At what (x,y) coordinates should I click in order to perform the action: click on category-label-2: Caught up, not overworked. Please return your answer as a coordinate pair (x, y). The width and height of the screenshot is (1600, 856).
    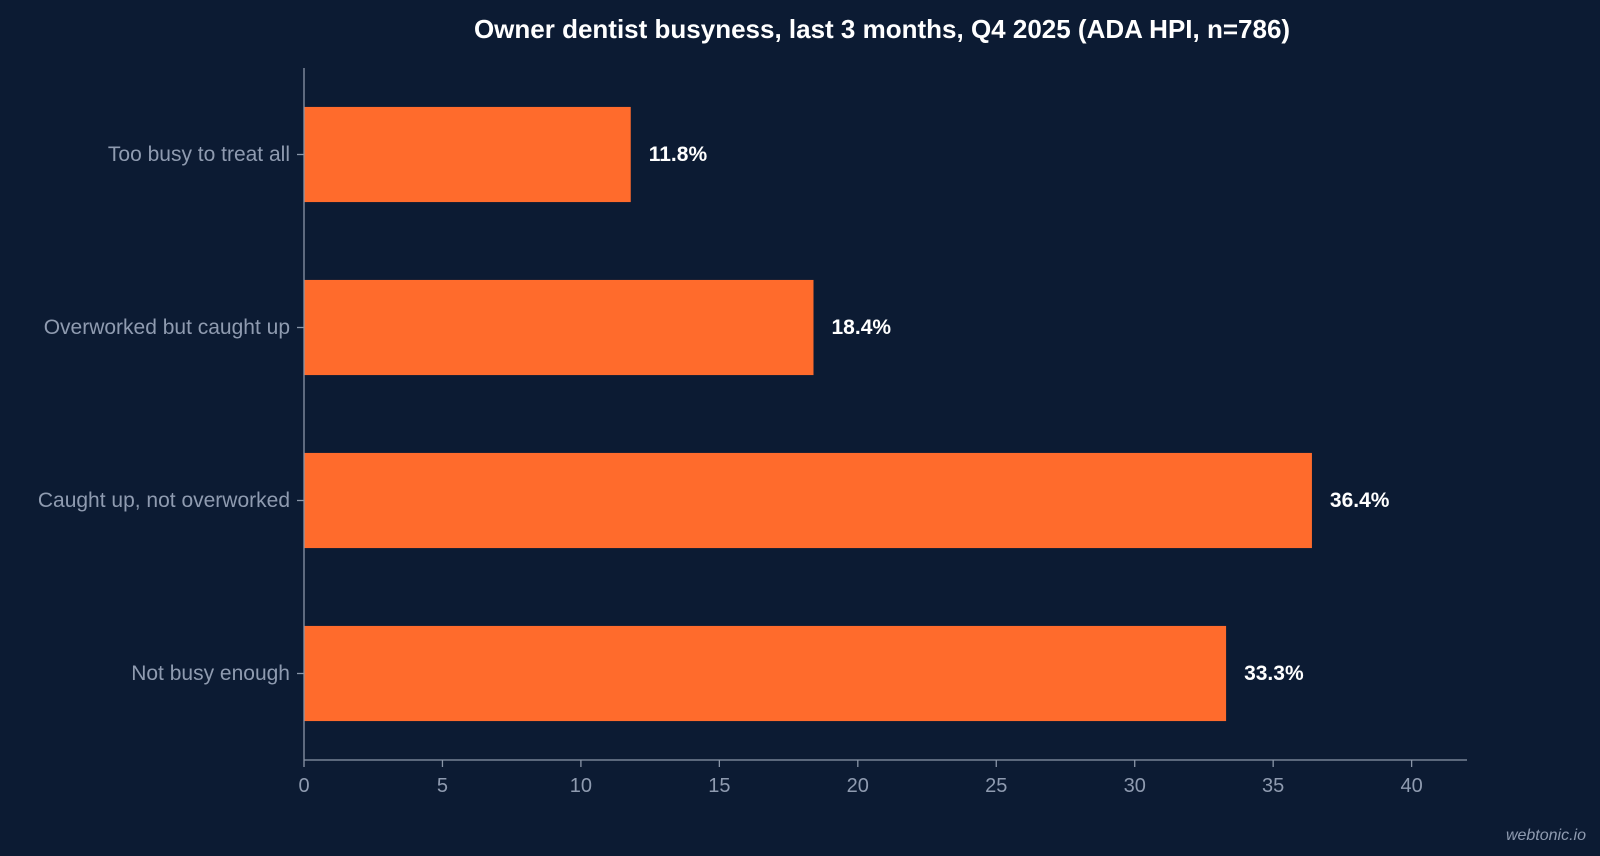
    Looking at the image, I should click on (164, 500).